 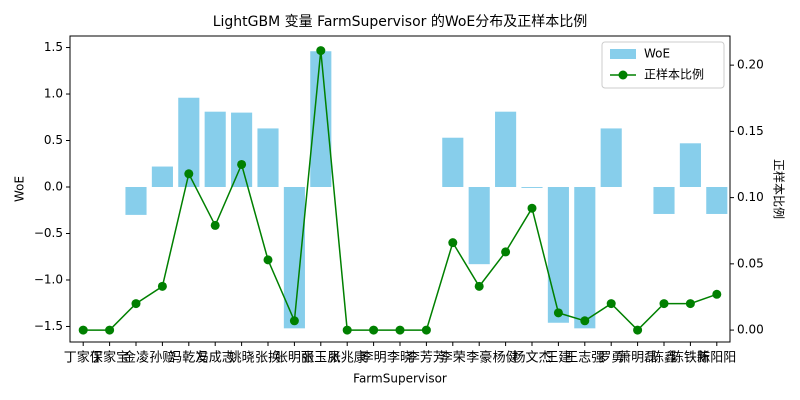 What do you see at coordinates (53, 47) in the screenshot?
I see `y-tick-label: 1.5` at bounding box center [53, 47].